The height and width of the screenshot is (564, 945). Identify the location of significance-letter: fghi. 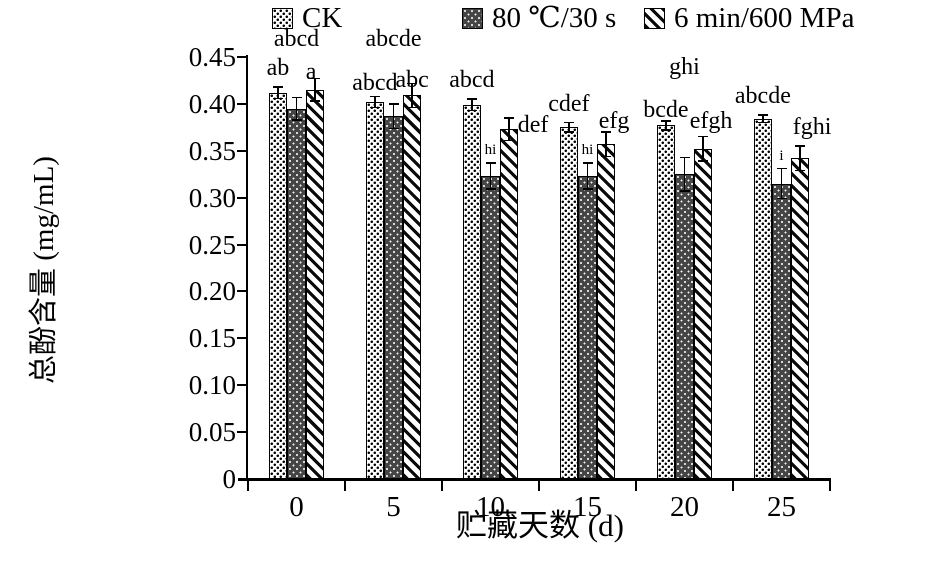
(812, 127).